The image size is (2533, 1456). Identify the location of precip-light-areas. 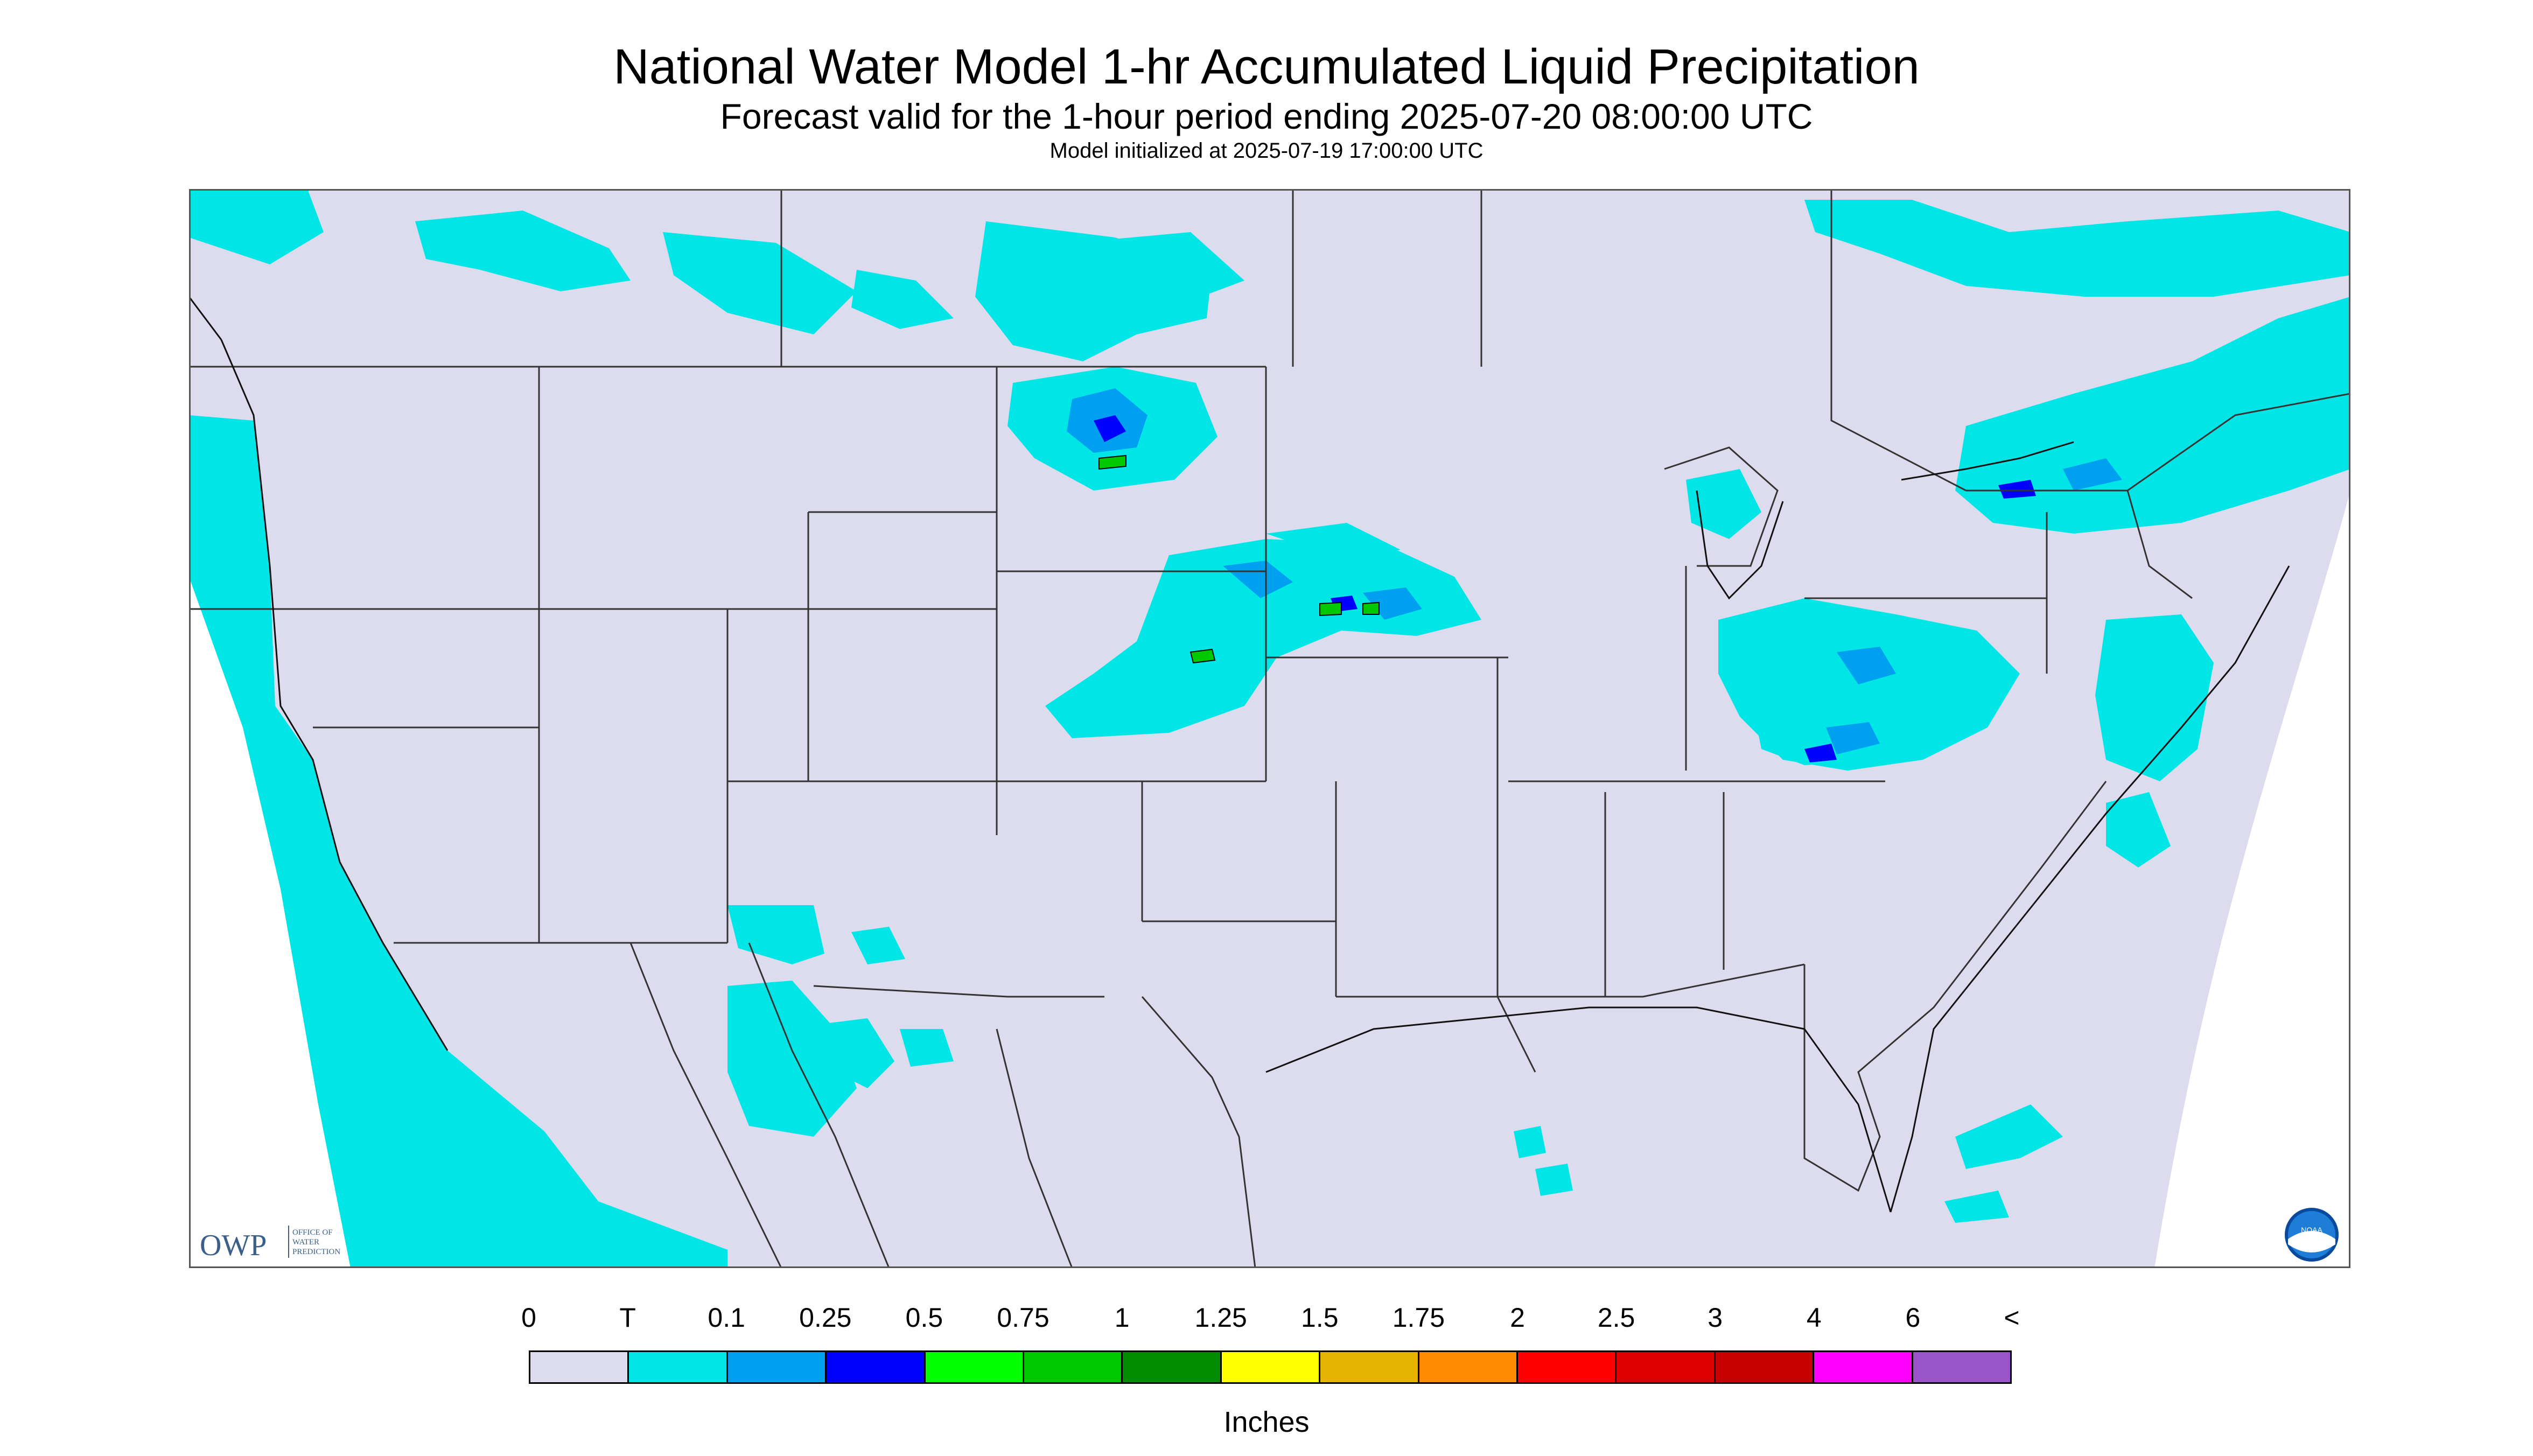
(1595, 571).